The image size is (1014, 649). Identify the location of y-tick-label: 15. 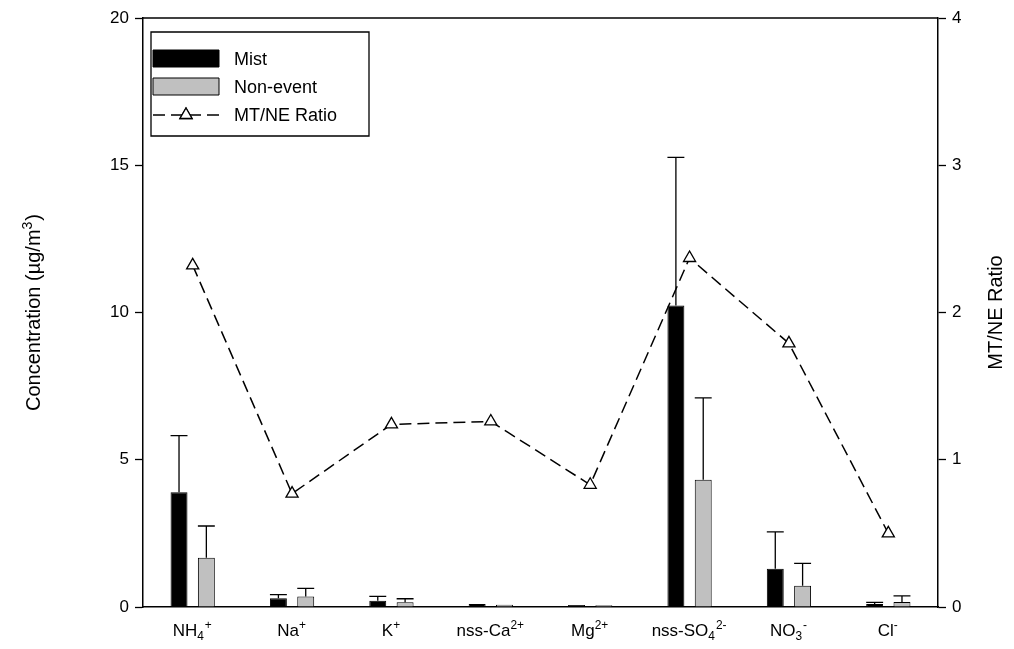
(119, 164).